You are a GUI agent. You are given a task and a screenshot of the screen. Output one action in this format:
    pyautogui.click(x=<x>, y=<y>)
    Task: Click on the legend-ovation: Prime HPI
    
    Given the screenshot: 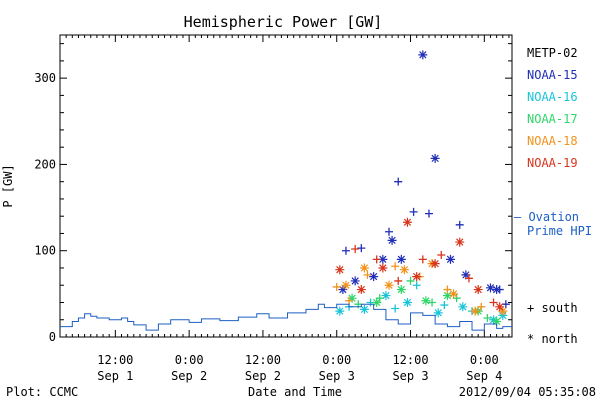 What is the action you would take?
    pyautogui.click(x=559, y=231)
    